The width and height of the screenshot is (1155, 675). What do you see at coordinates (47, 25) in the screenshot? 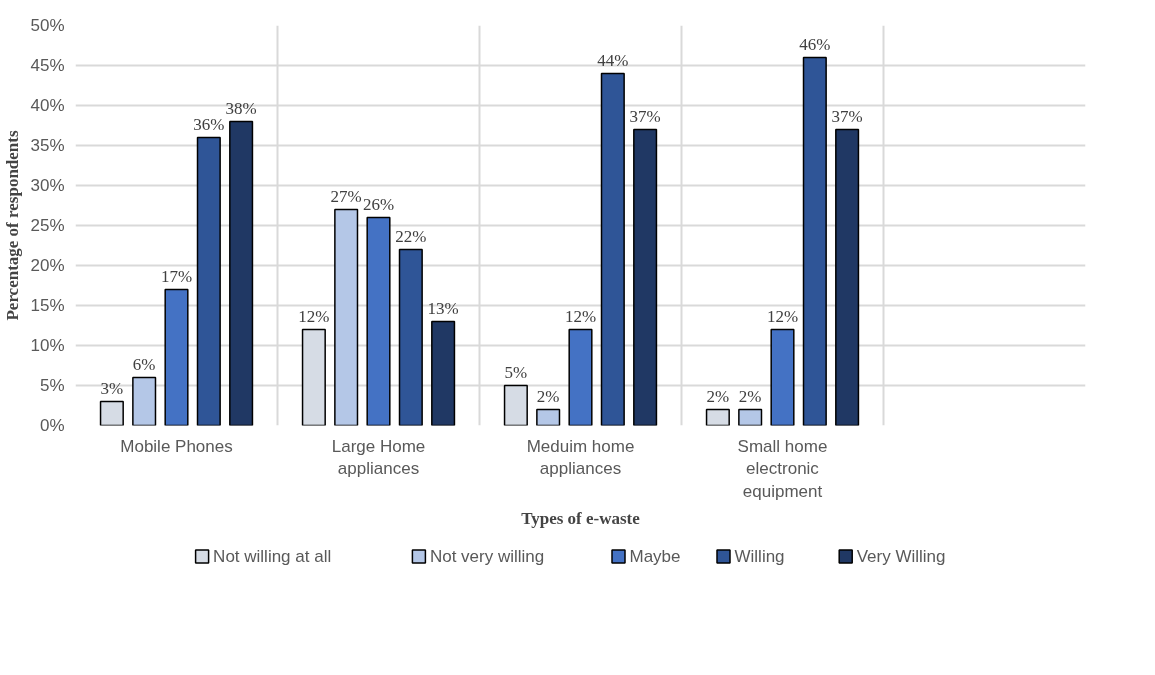
I see `y-tick-label: 50%` at bounding box center [47, 25].